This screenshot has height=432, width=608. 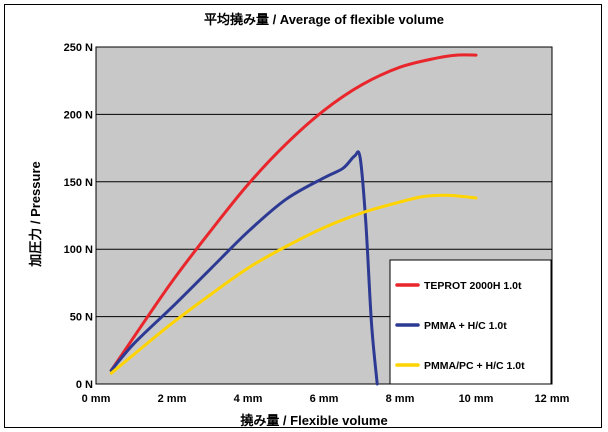 What do you see at coordinates (473, 286) in the screenshot?
I see `legend-label-1: TEPROT 2000H 1.0t` at bounding box center [473, 286].